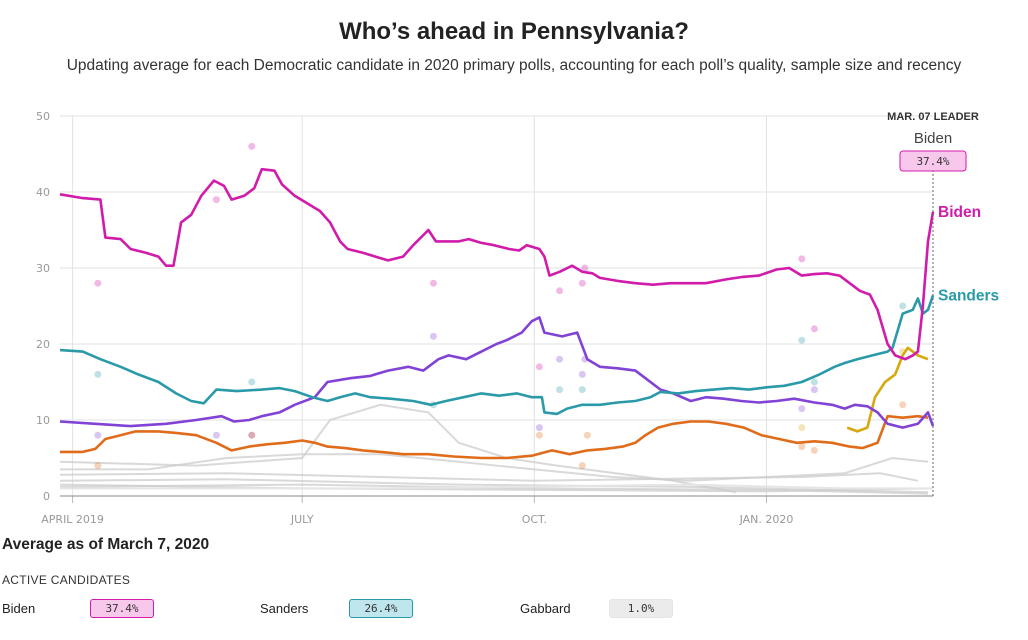 The width and height of the screenshot is (1028, 640). I want to click on x-tick-label: OCT., so click(534, 519).